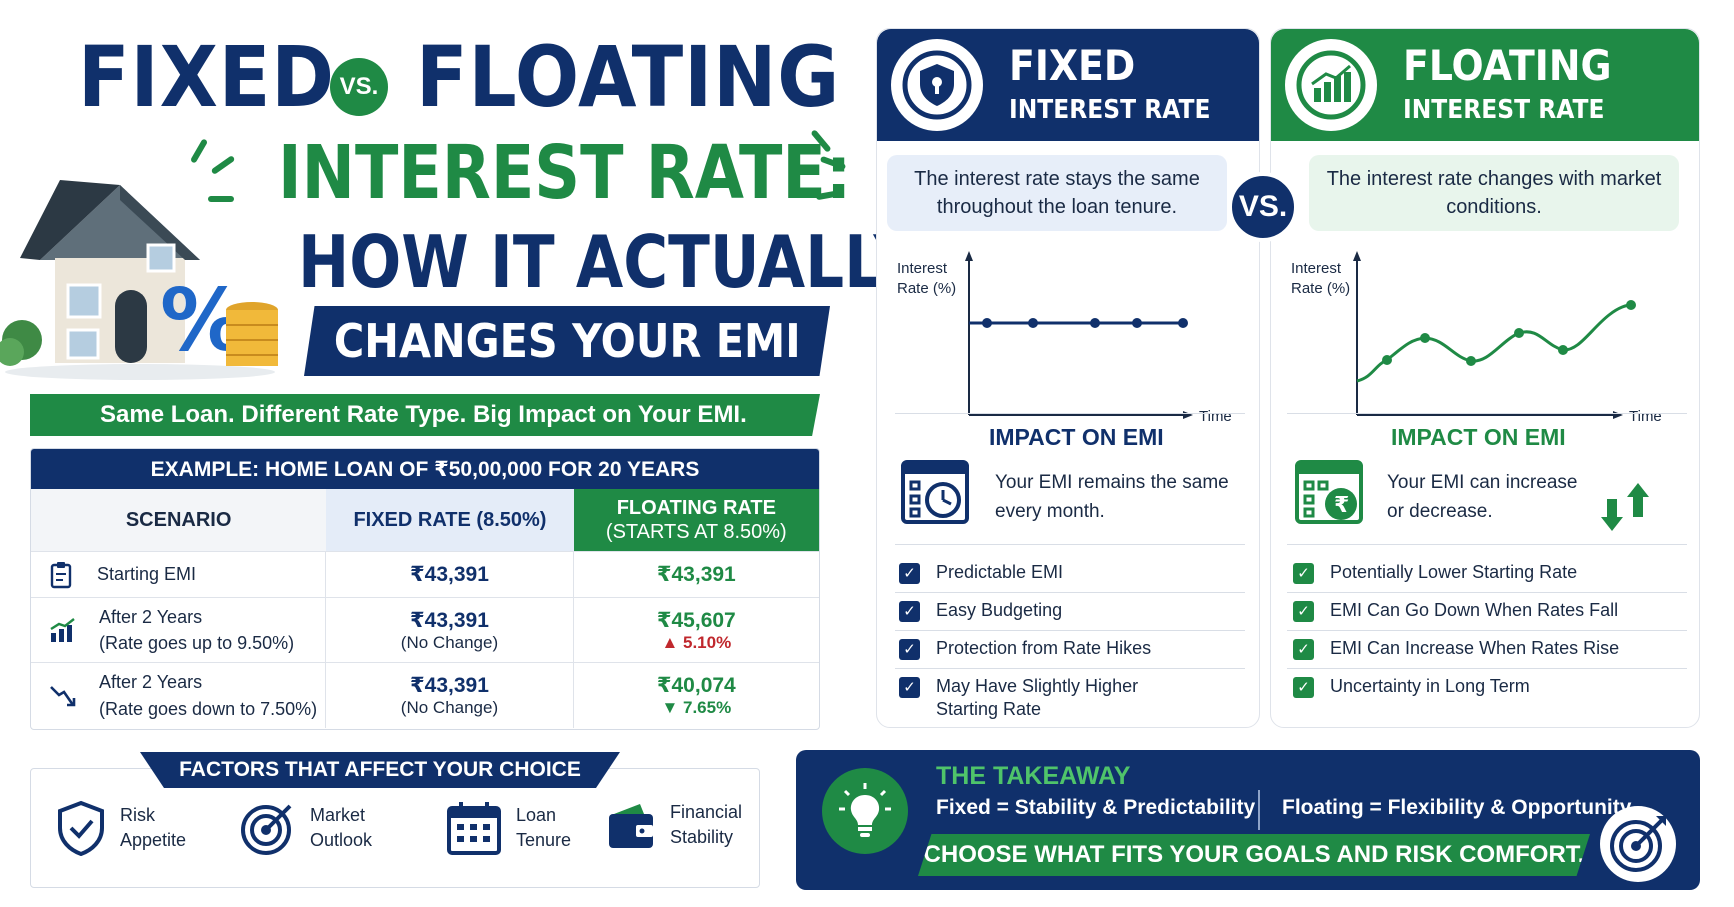  I want to click on title-changes-your-emi: CHANGES YOUR EMI, so click(567, 341).